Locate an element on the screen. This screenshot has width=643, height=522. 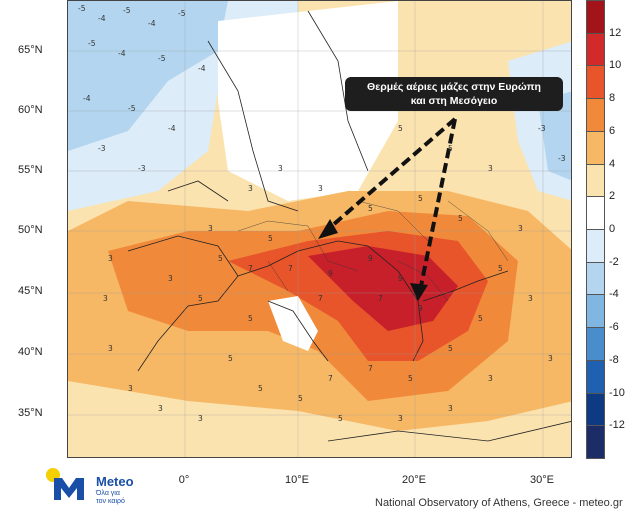
contour-value-label: -5 is located at coordinates (132, 108).